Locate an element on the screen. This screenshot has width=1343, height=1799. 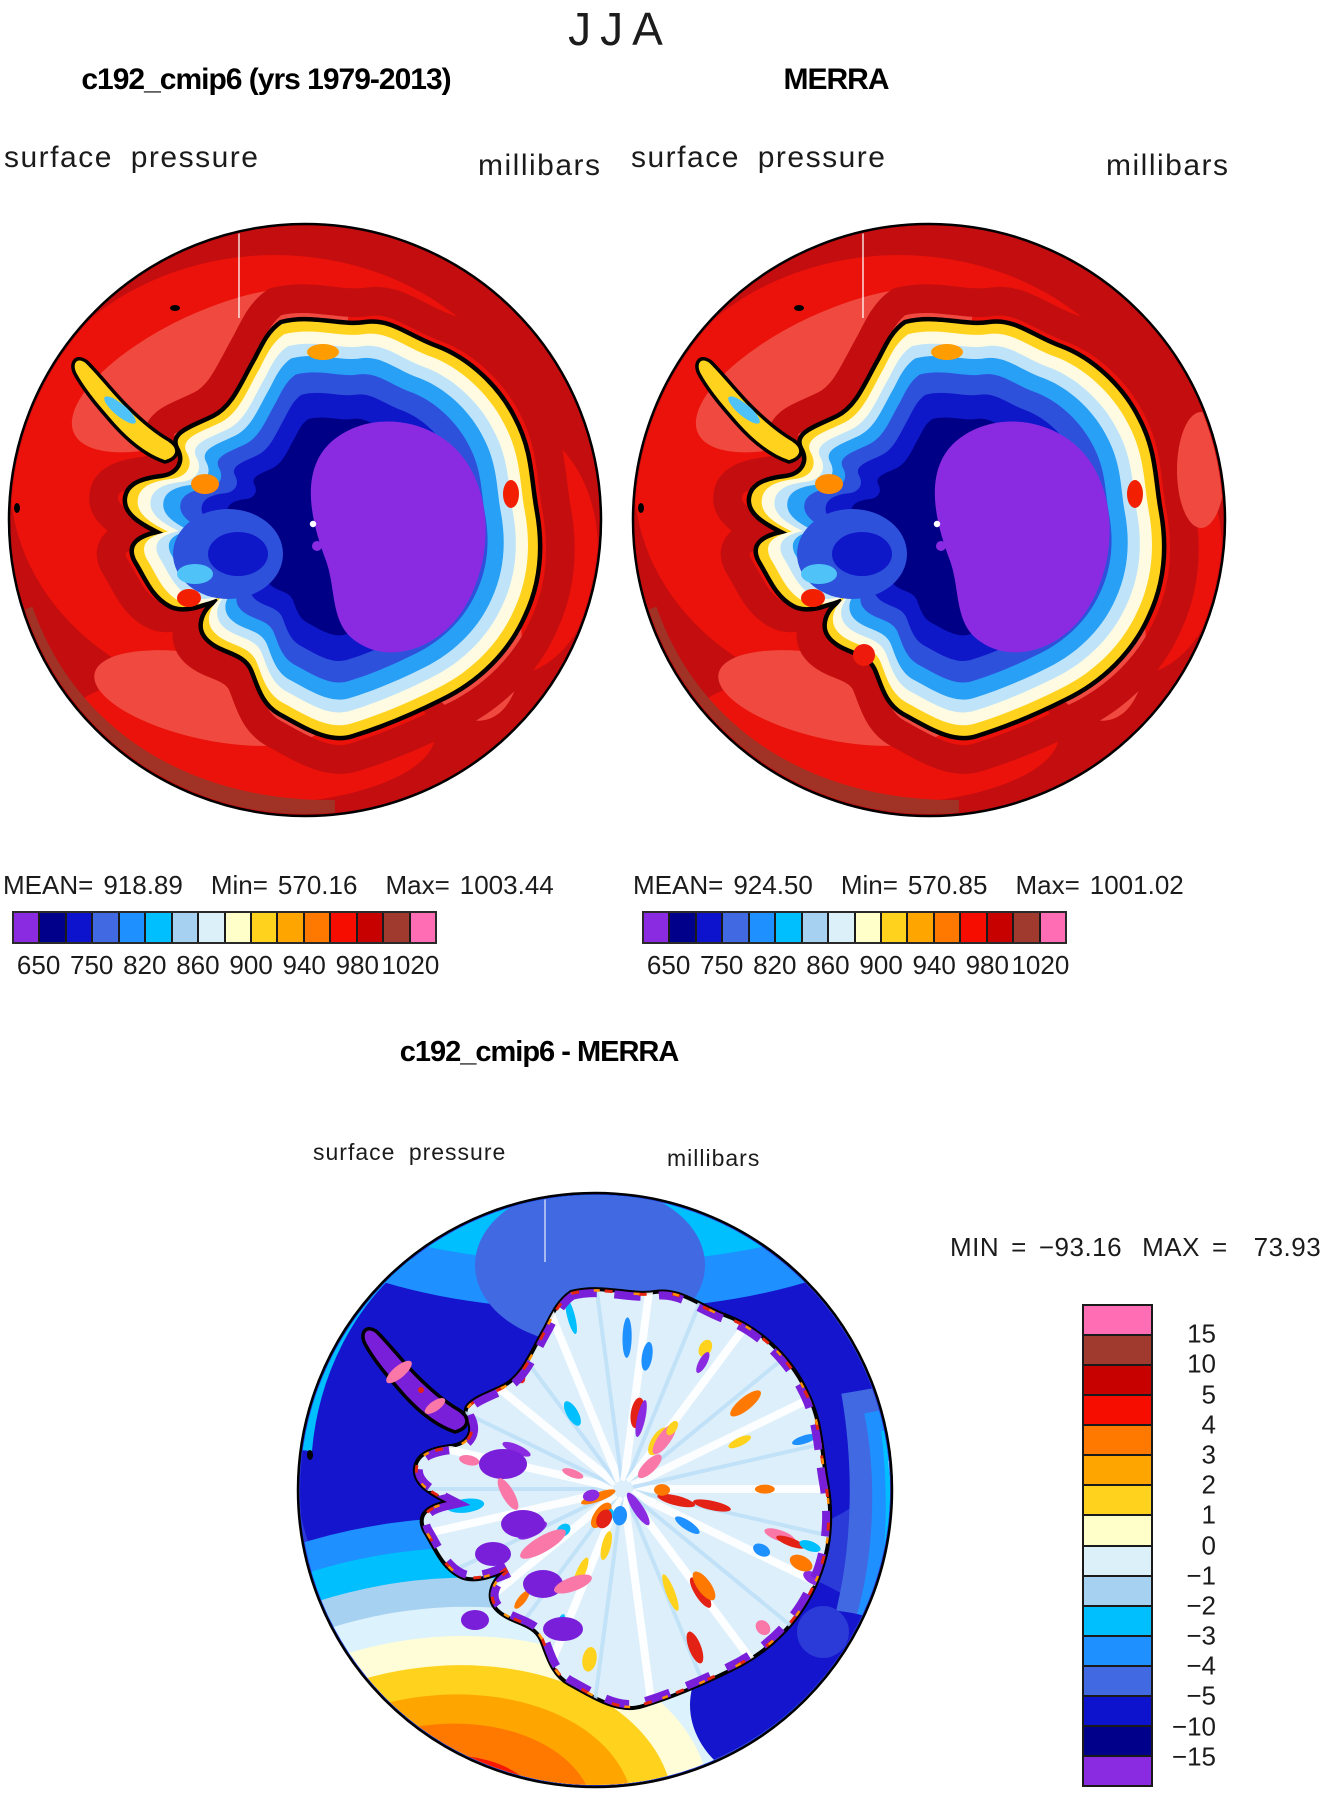
model-mean-label: MEAN= is located at coordinates (48, 885).